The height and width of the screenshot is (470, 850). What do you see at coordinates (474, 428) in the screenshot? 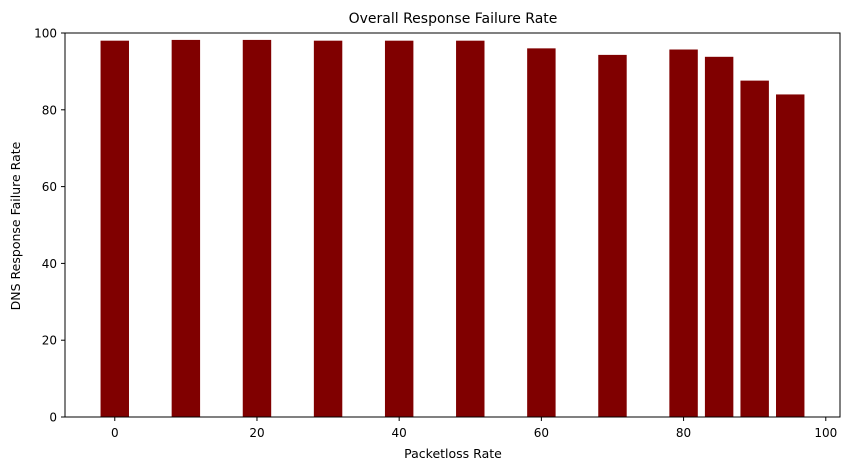
I see `x-axis-ticks: 0 20 40 60 80 100` at bounding box center [474, 428].